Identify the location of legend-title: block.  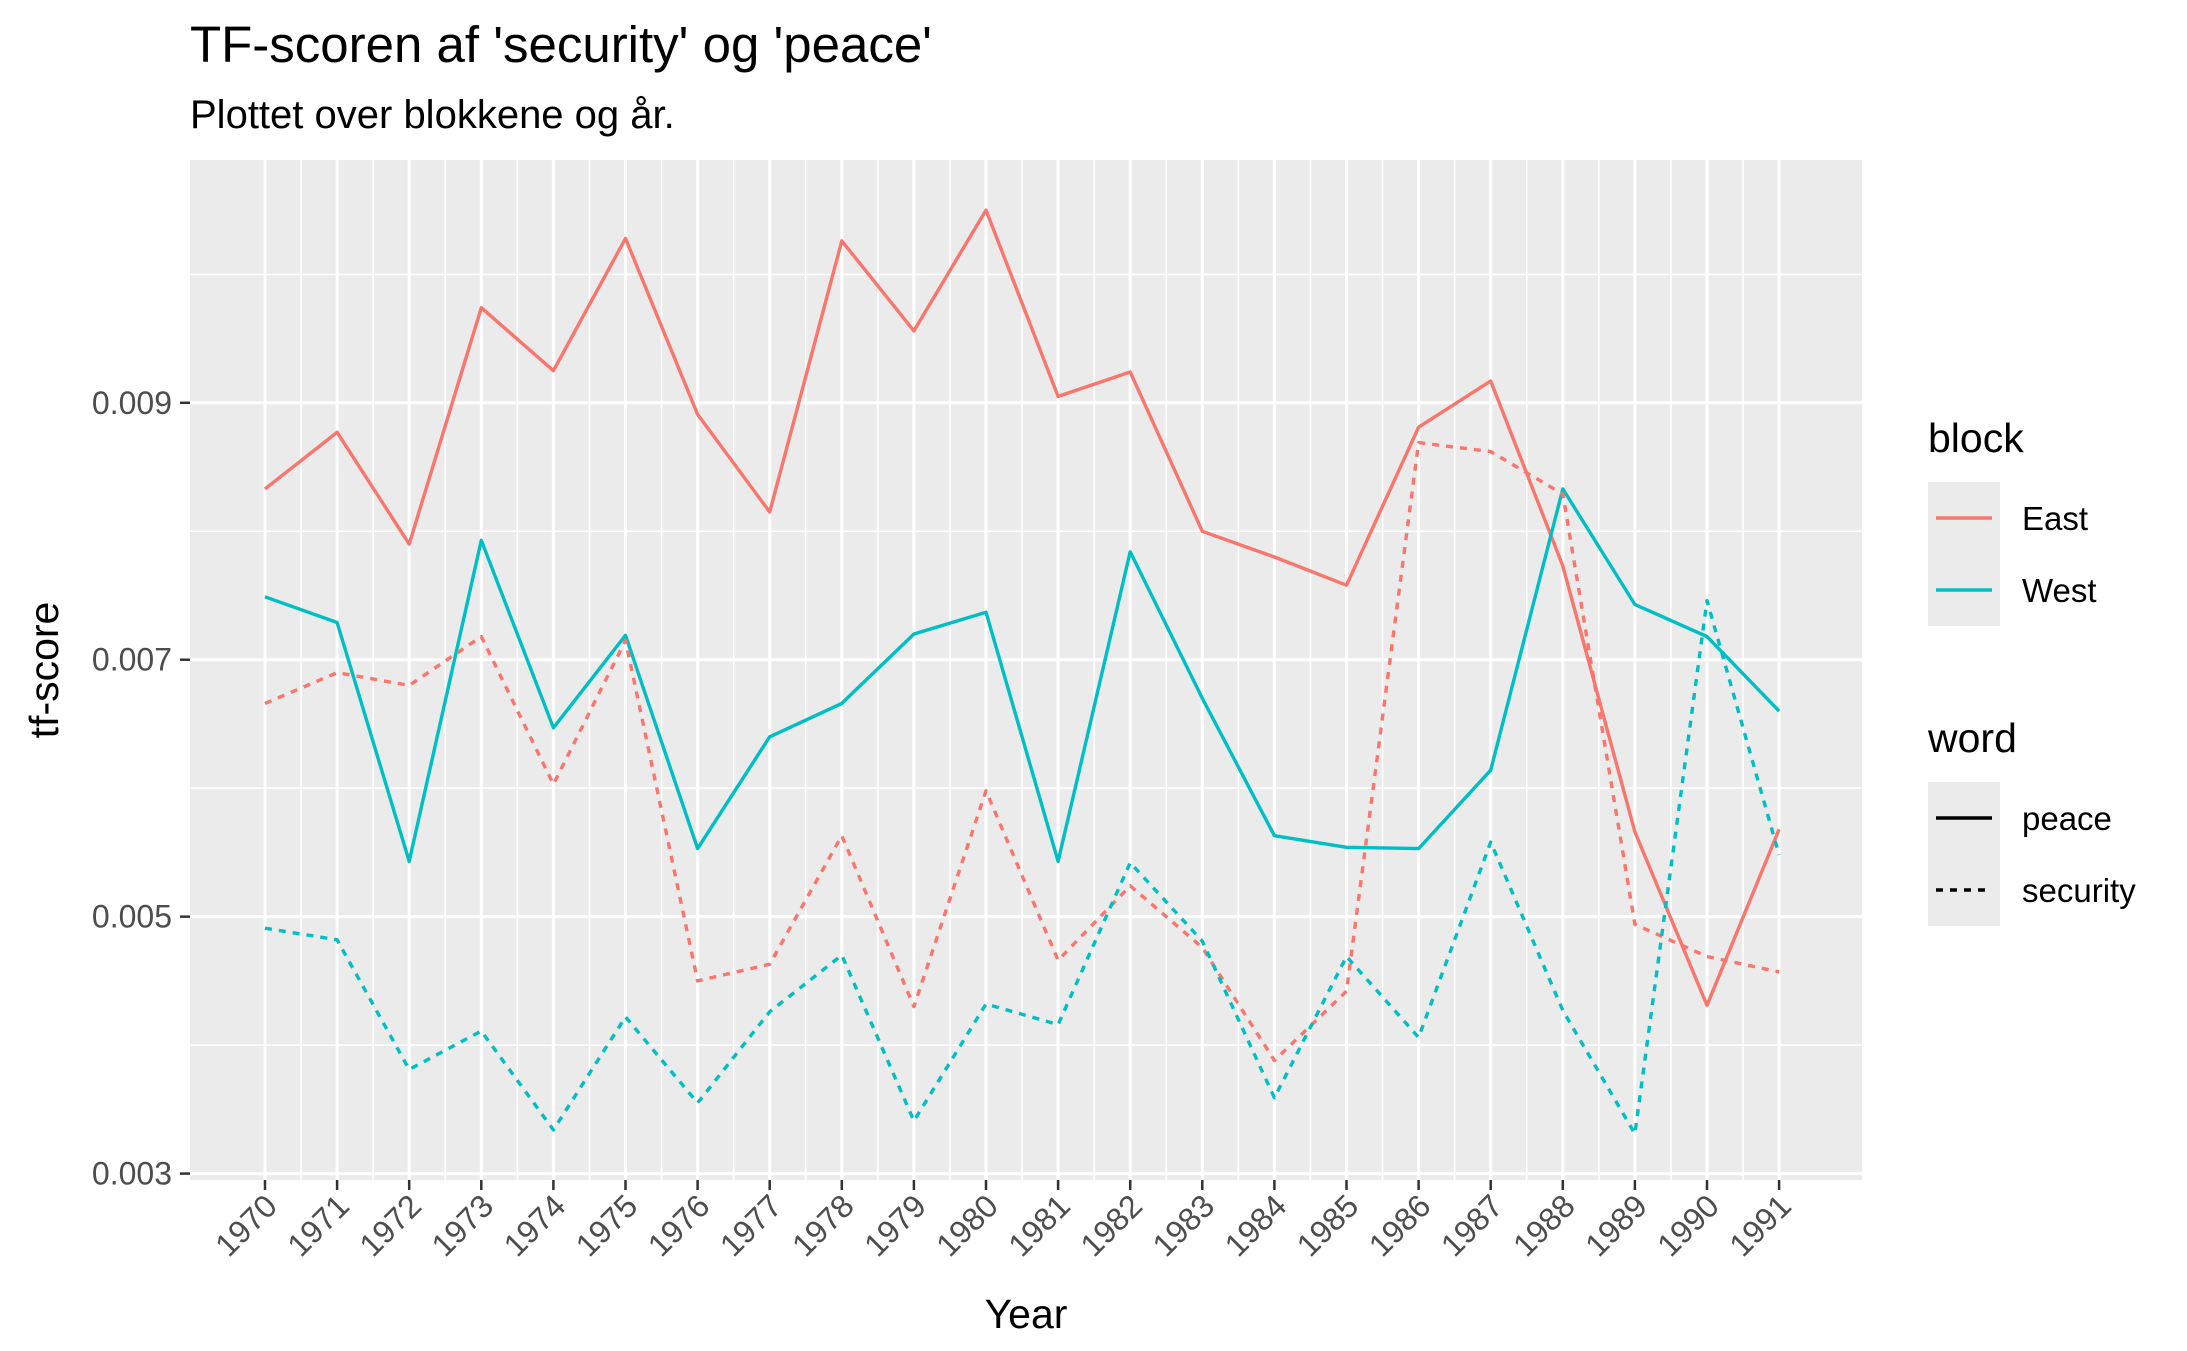
(1976, 438).